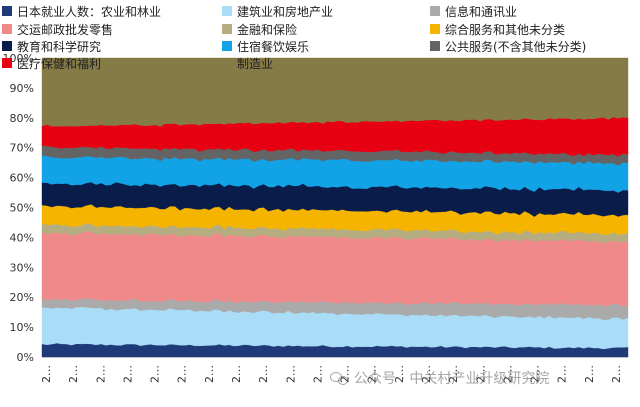 This screenshot has height=407, width=640. I want to click on legend-label-11: 制造业, so click(255, 63).